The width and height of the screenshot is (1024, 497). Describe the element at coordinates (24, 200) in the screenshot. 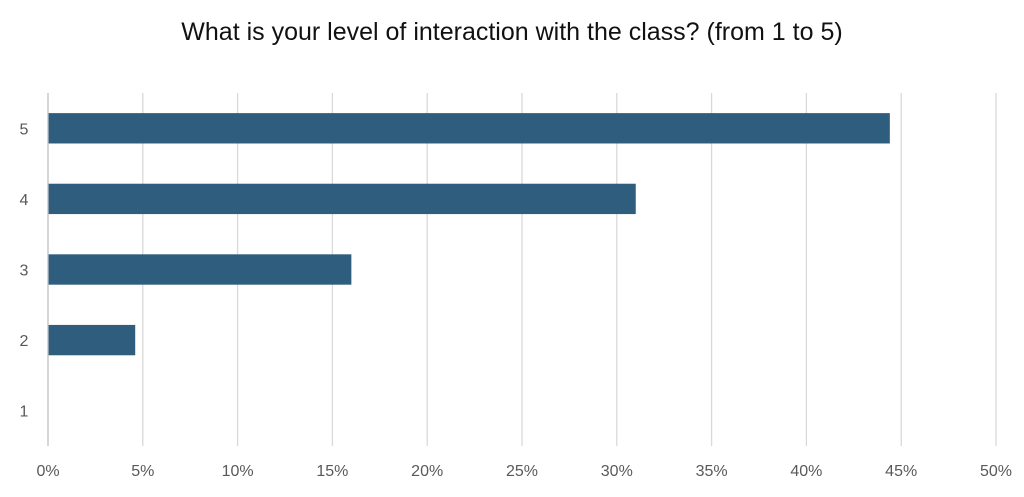

I see `y-tick-label: 4` at that location.